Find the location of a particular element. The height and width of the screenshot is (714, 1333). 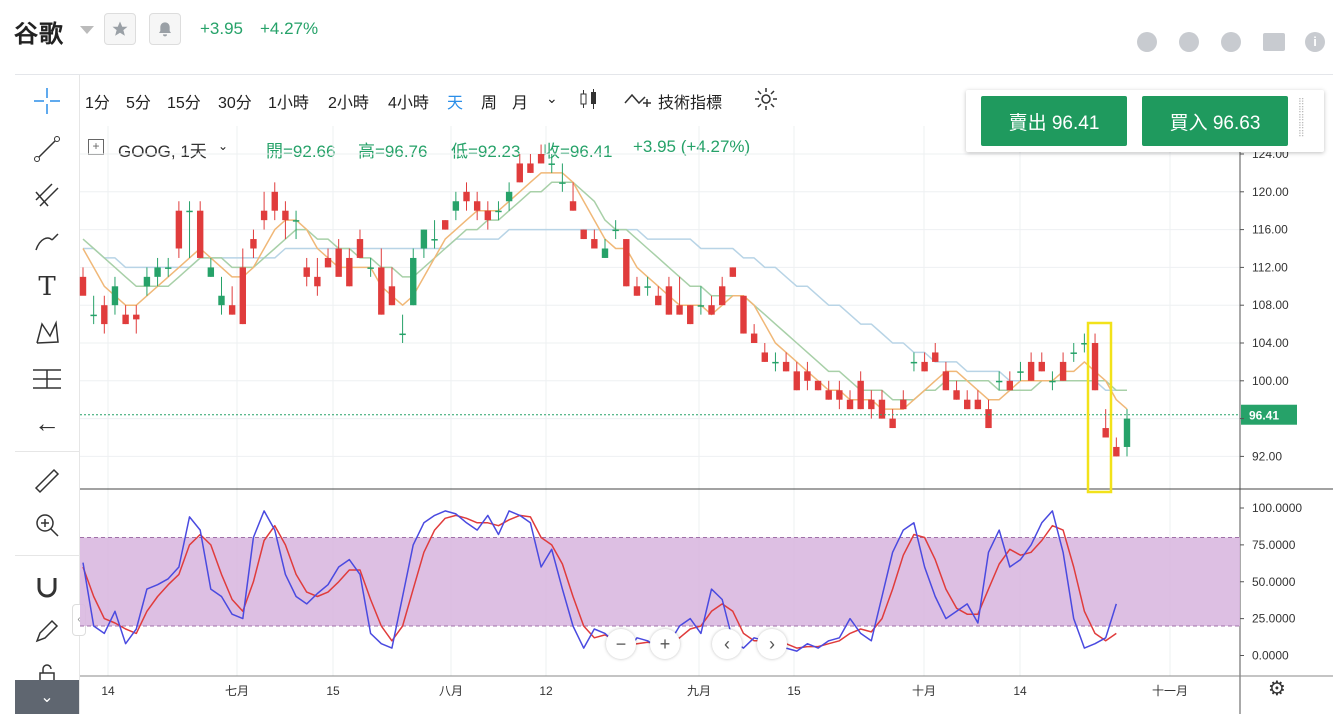

drawing-toolbar: T ← ⌄ is located at coordinates (47, 394).